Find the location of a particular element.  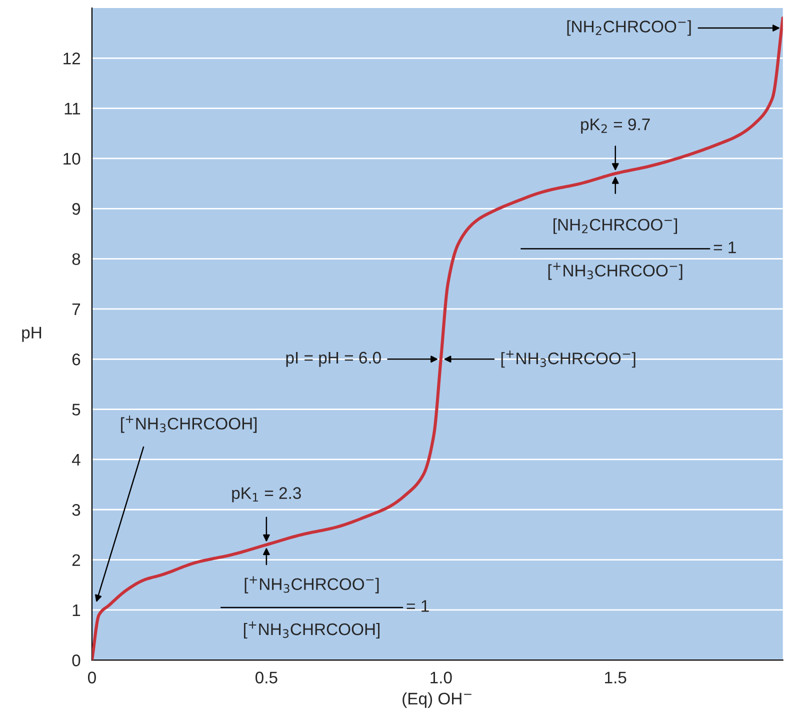

y-axis-title: pH is located at coordinates (32, 334).